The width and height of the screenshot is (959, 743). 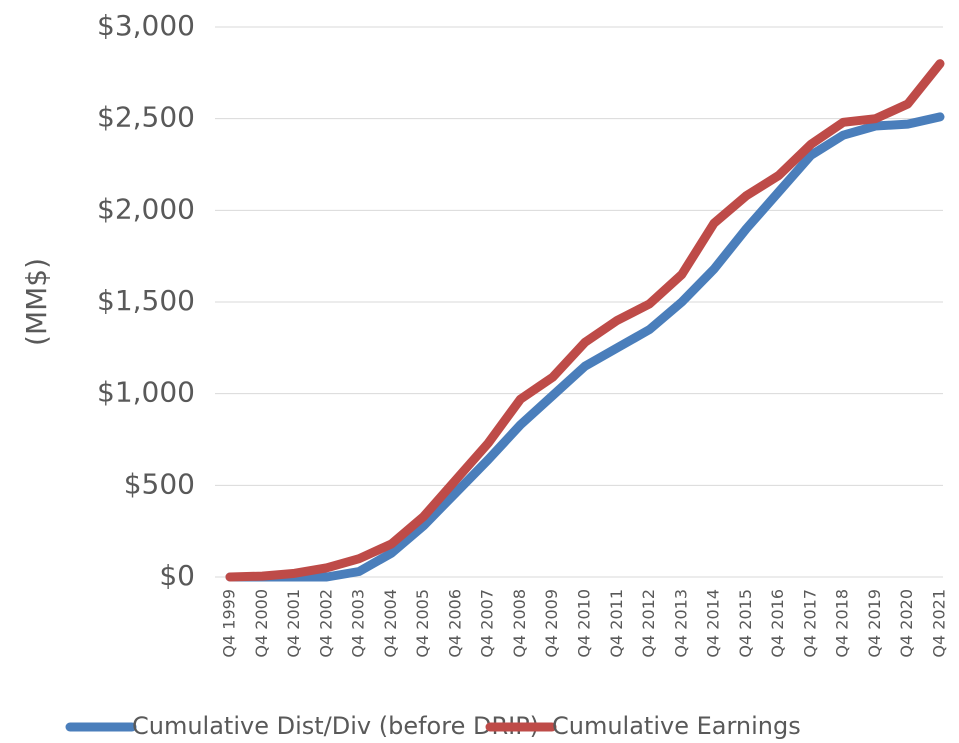 What do you see at coordinates (293, 623) in the screenshot?
I see `x-tick-label: Q4 2001` at bounding box center [293, 623].